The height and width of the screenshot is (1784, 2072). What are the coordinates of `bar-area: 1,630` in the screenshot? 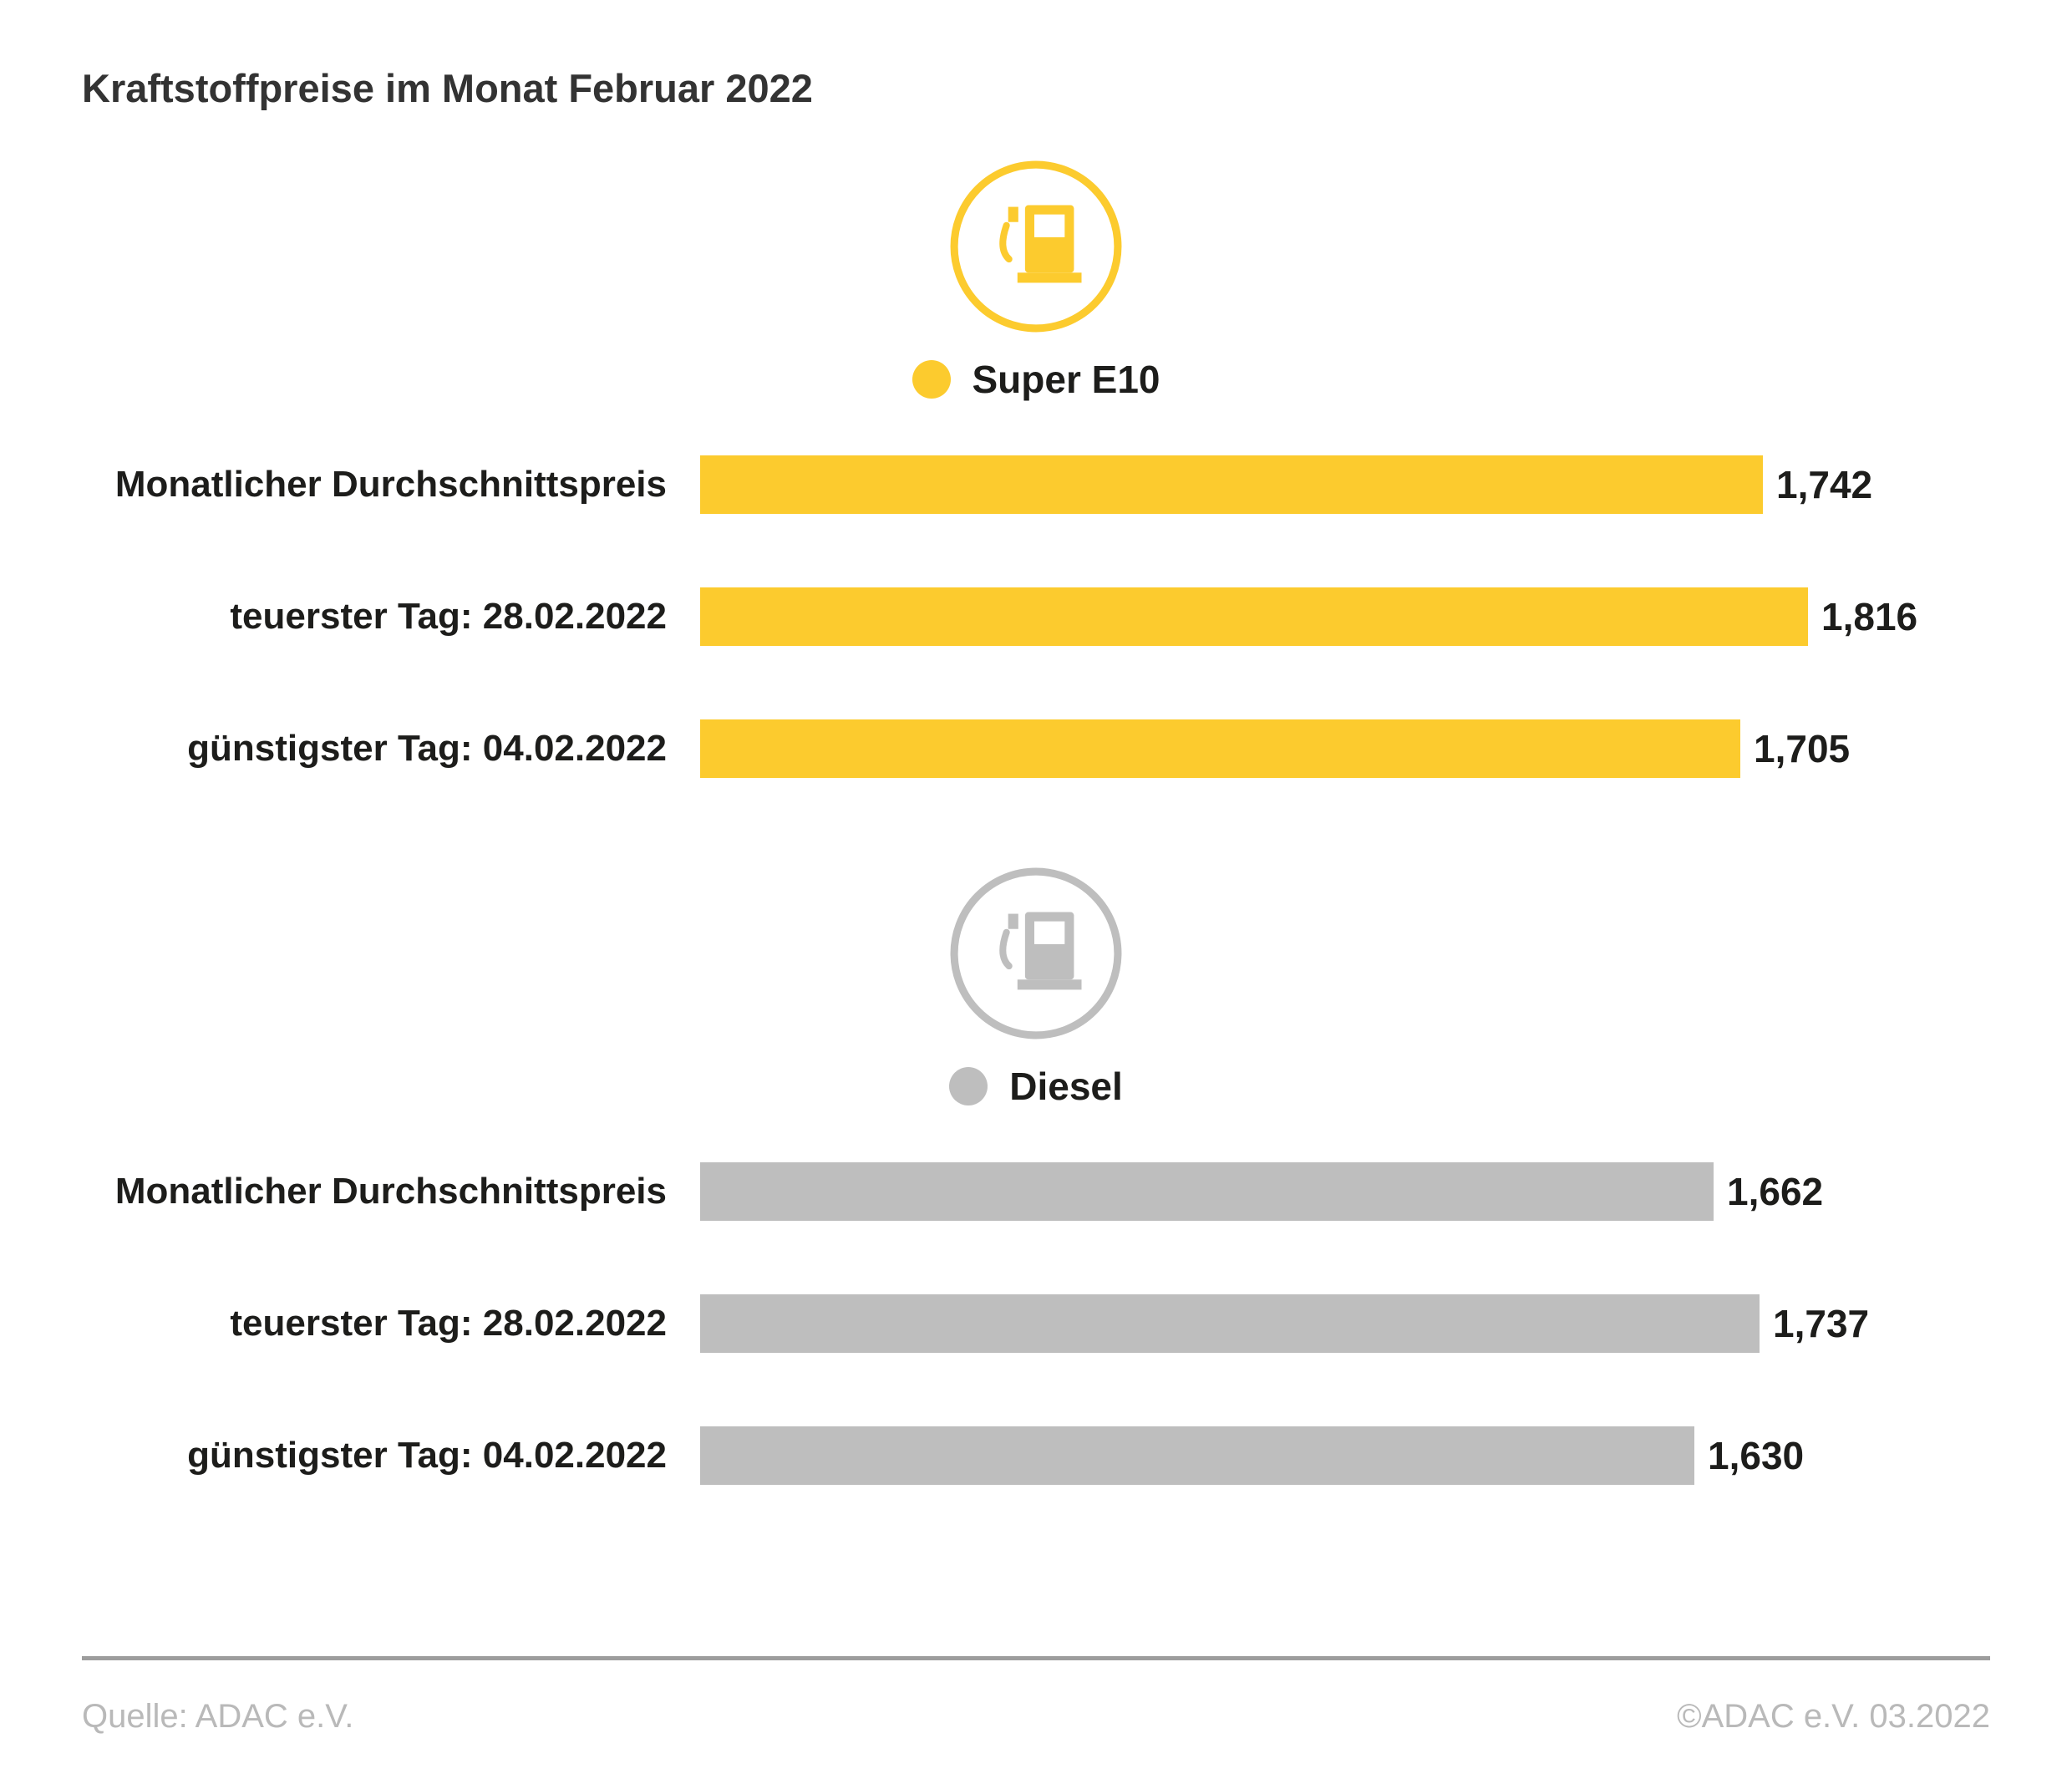 It's located at (1386, 1455).